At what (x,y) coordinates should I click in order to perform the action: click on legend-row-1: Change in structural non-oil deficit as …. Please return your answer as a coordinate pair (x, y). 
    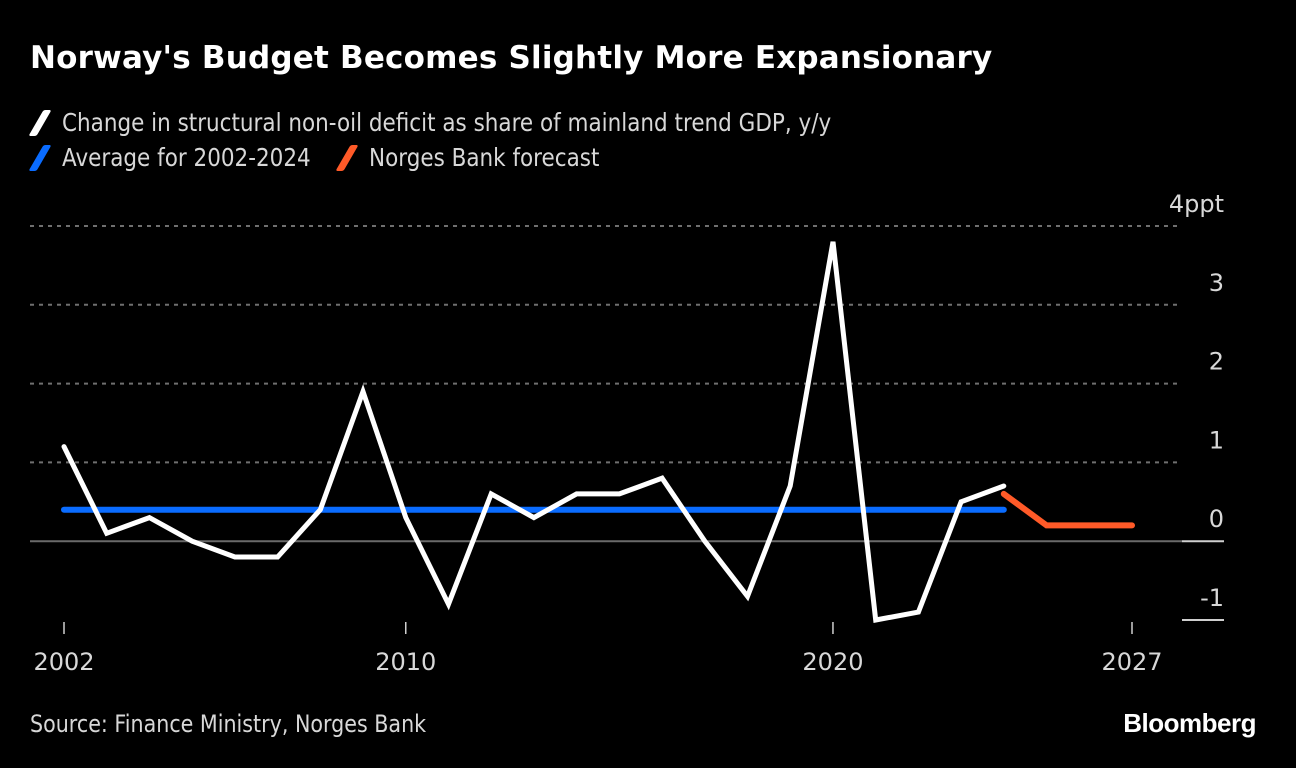
    Looking at the image, I should click on (503, 122).